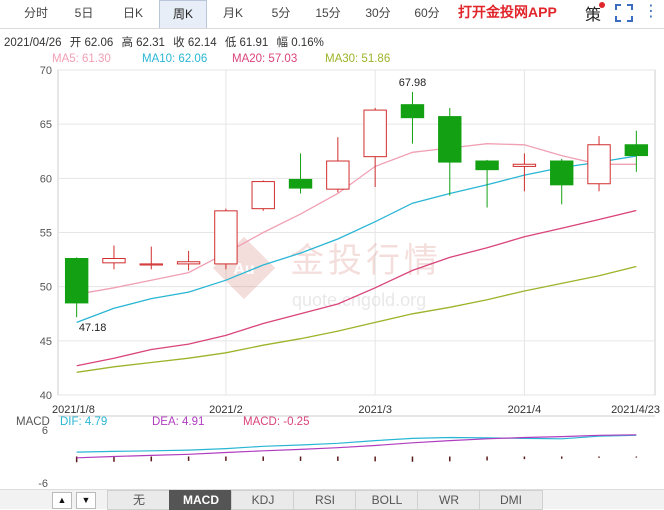  I want to click on strategy-button: 策, so click(593, 14).